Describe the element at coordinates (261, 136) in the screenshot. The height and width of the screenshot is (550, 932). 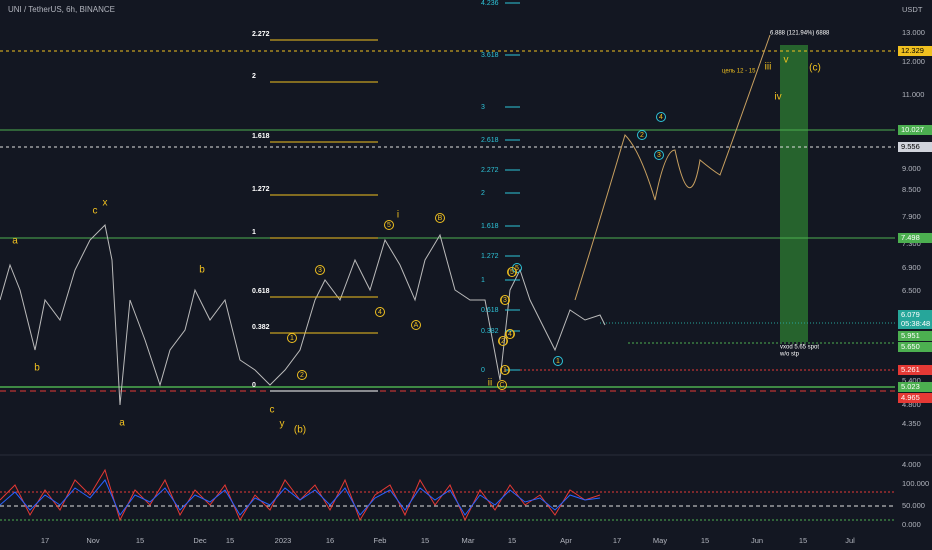
I see `fib-label: 1.618` at that location.